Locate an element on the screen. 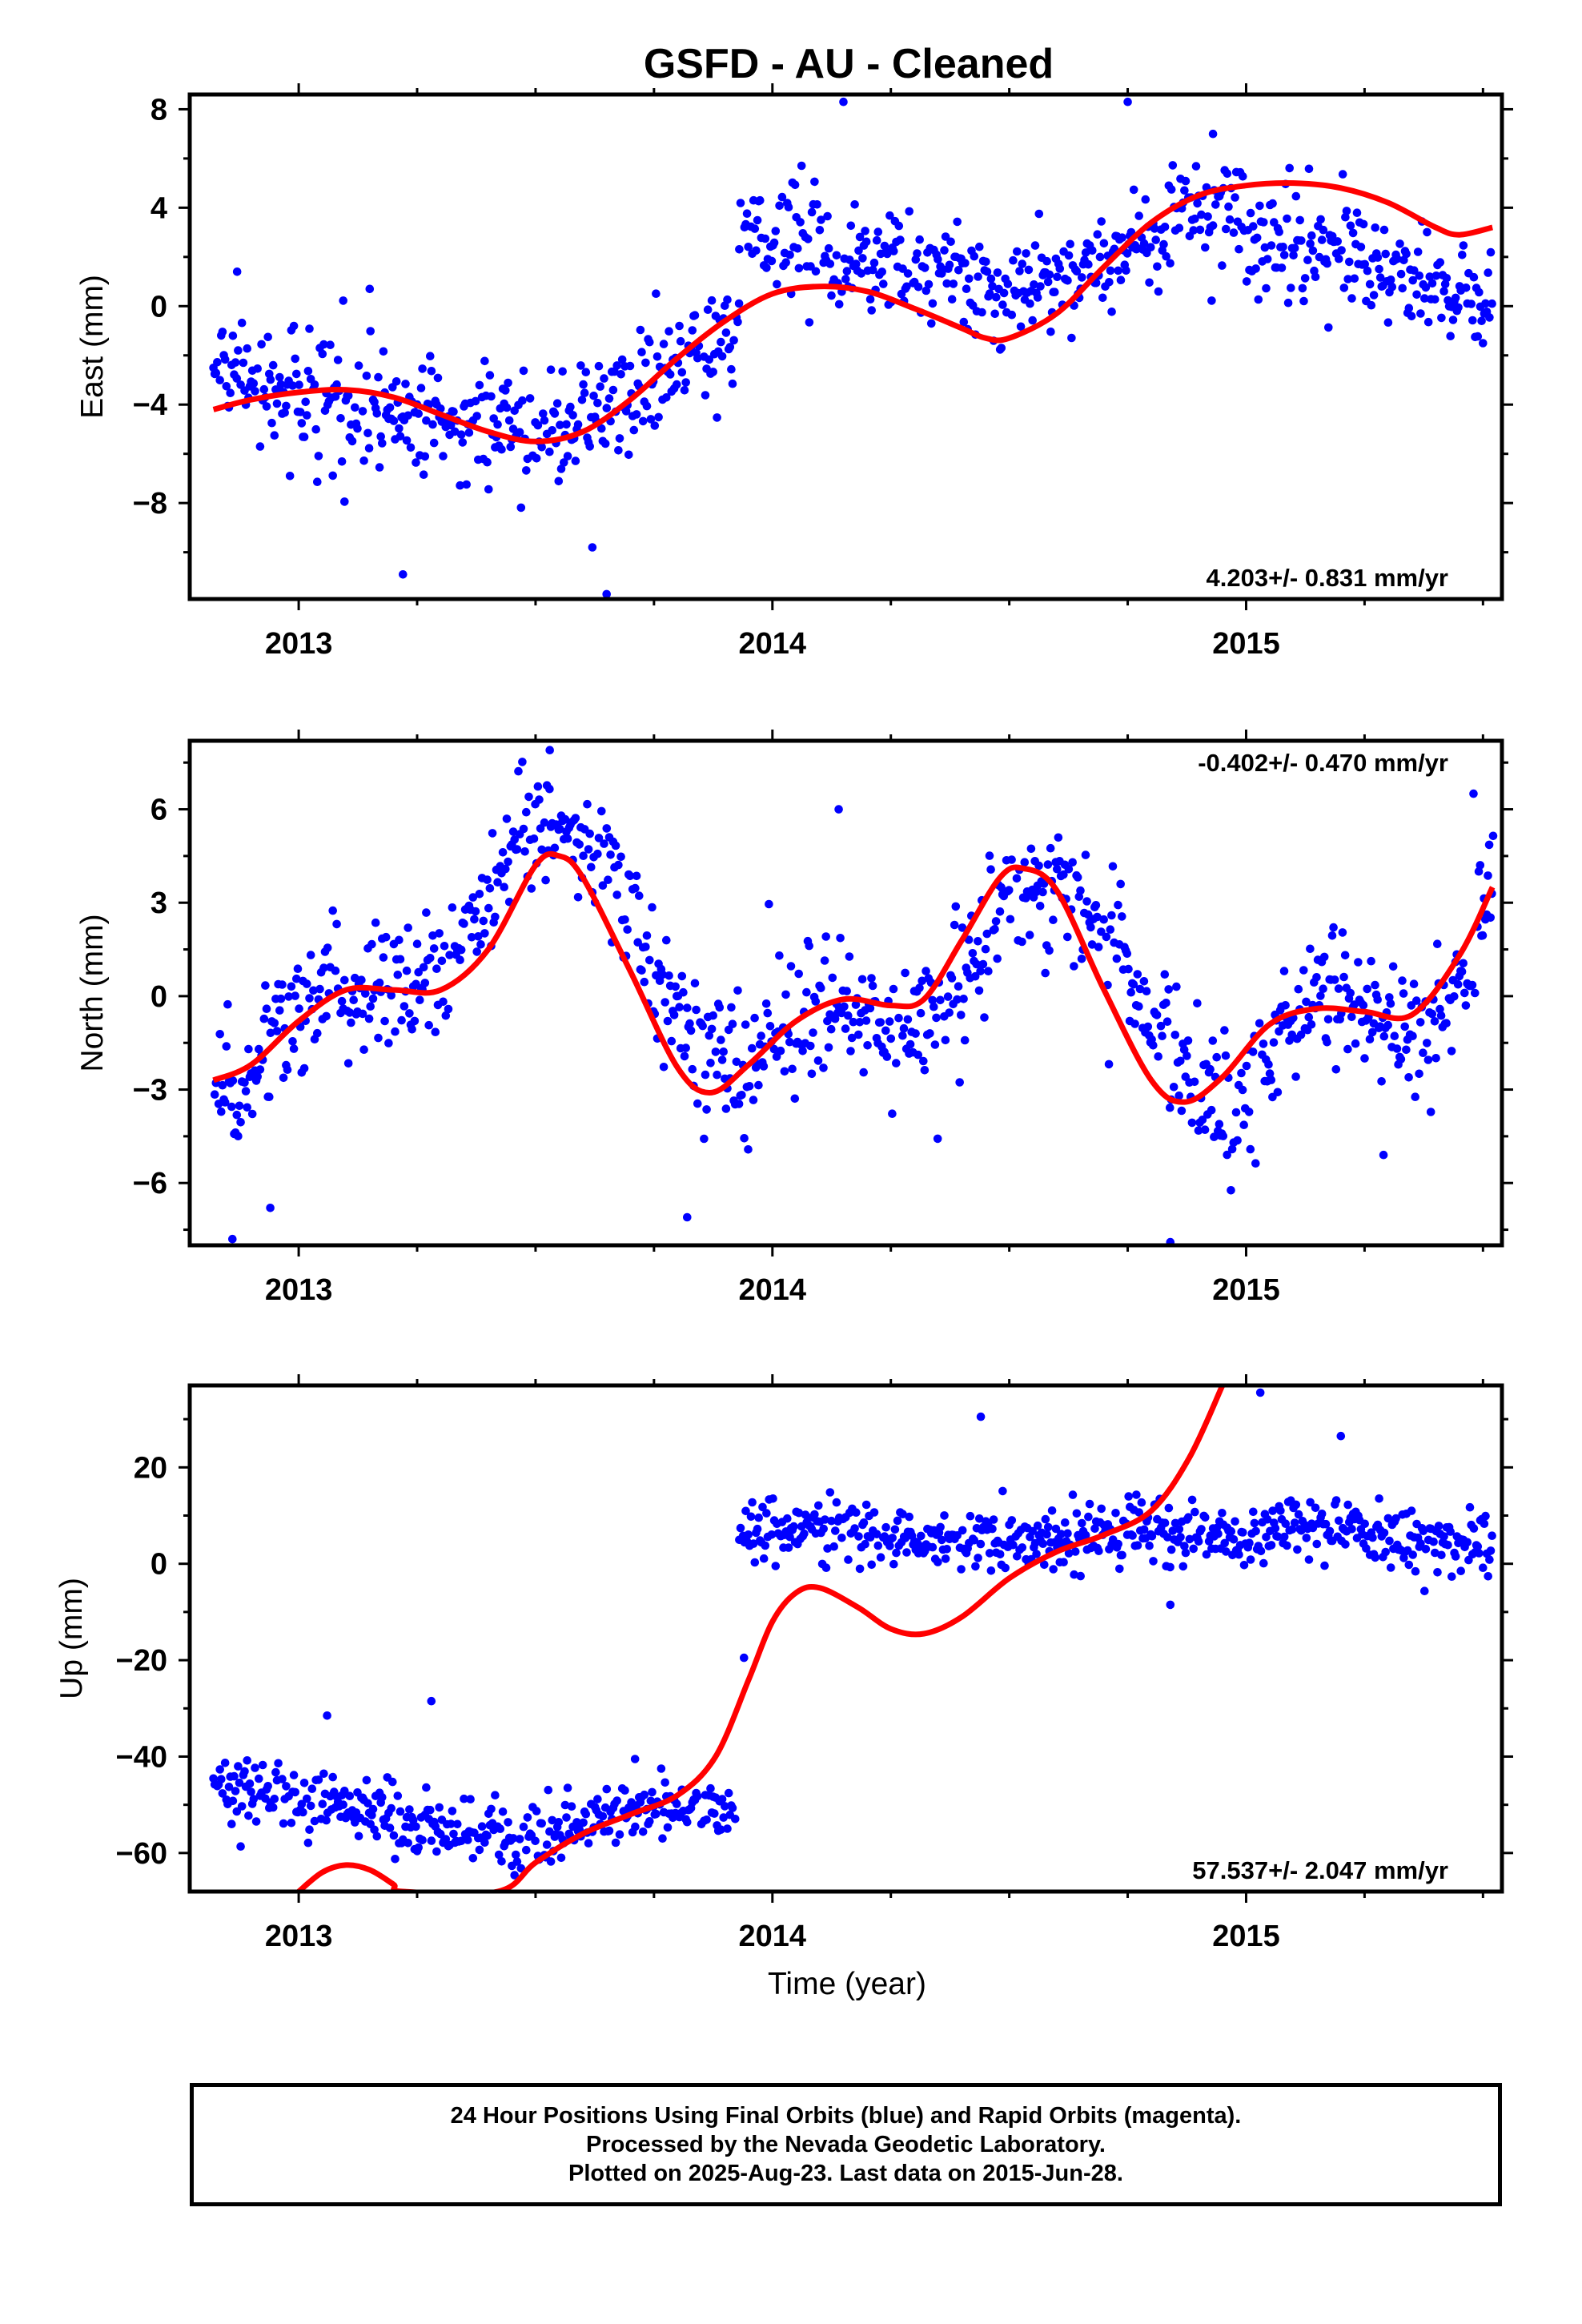 This screenshot has height=2324, width=1582. outlier-point is located at coordinates (1213, 134).